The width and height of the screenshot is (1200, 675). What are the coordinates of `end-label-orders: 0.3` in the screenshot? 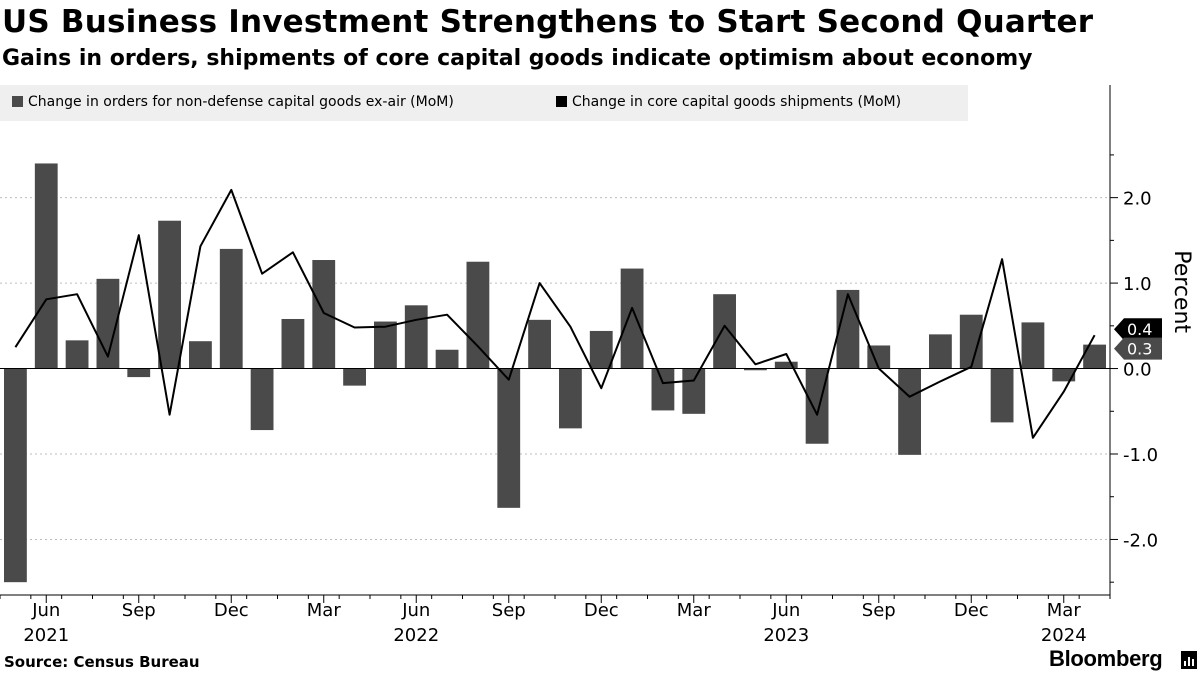 It's located at (1139, 349).